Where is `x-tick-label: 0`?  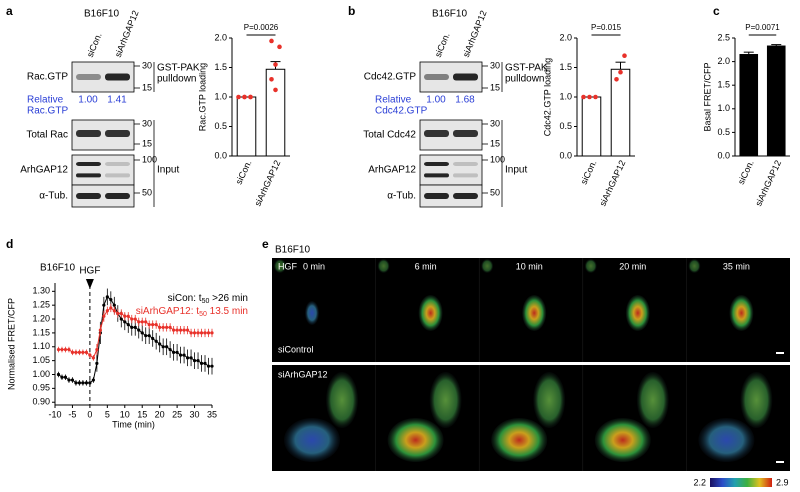 x-tick-label: 0 is located at coordinates (89, 414).